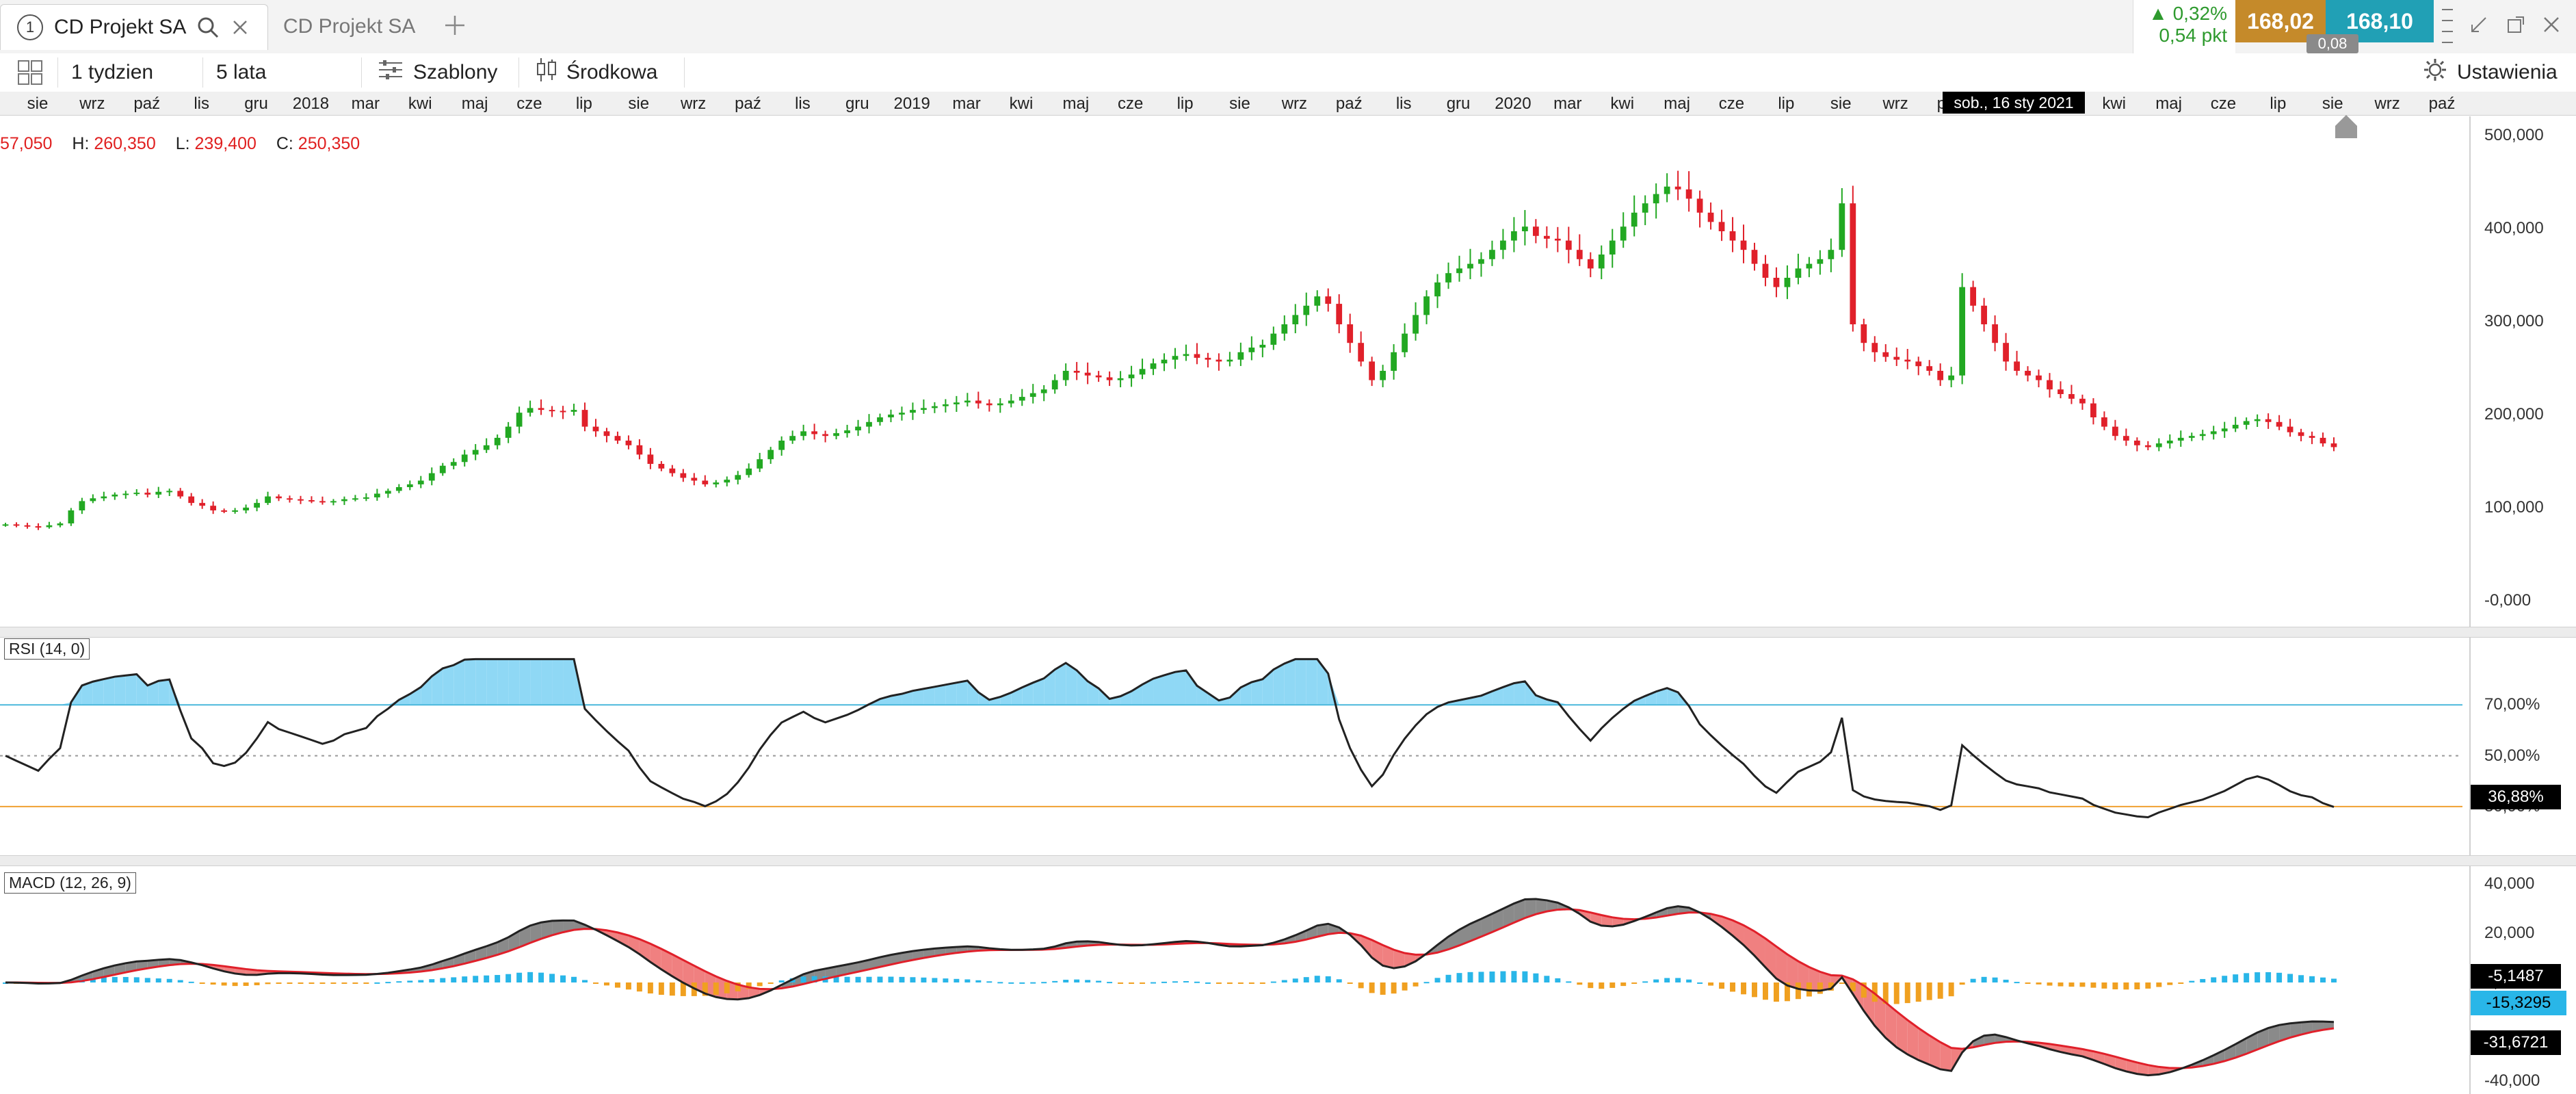 The width and height of the screenshot is (2576, 1094). What do you see at coordinates (354, 27) in the screenshot?
I see `tab-cd-projekt-inactive: CD Projekt SA` at bounding box center [354, 27].